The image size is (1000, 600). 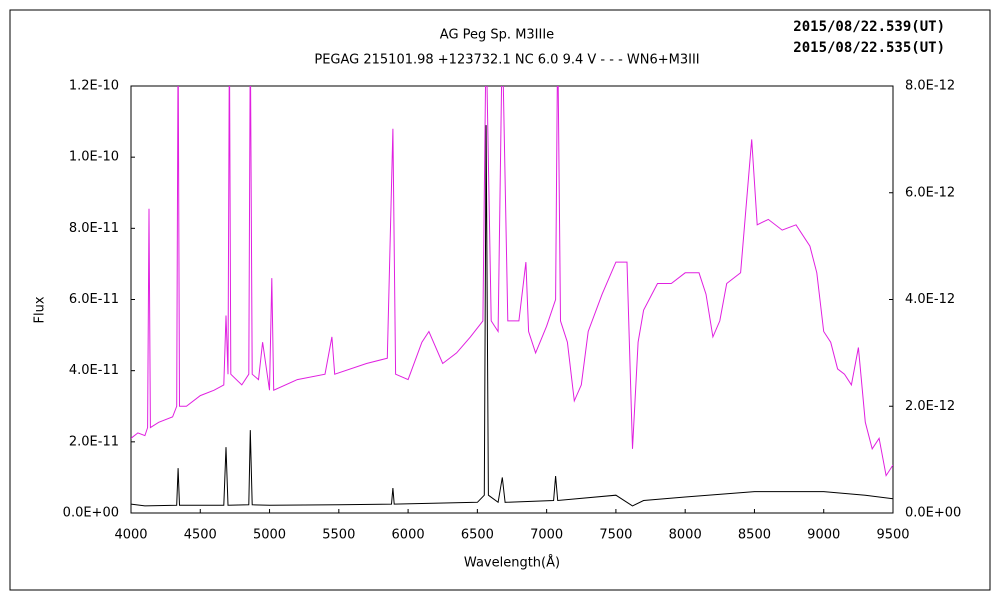 I want to click on y2-tick-label: 6.0E-12, so click(x=930, y=192).